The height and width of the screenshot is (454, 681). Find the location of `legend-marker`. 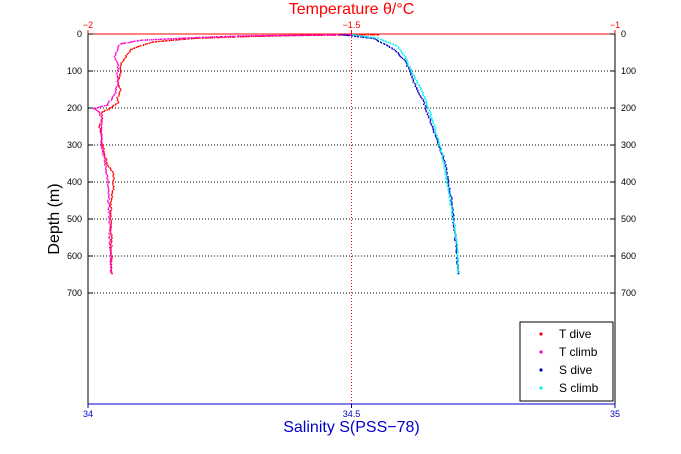

legend-marker is located at coordinates (541, 370).